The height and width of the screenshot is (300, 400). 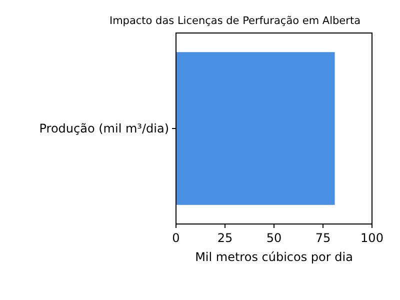 What do you see at coordinates (235, 21) in the screenshot?
I see `chart-title: Impacto das Licenças de Perfuração em Alberta` at bounding box center [235, 21].